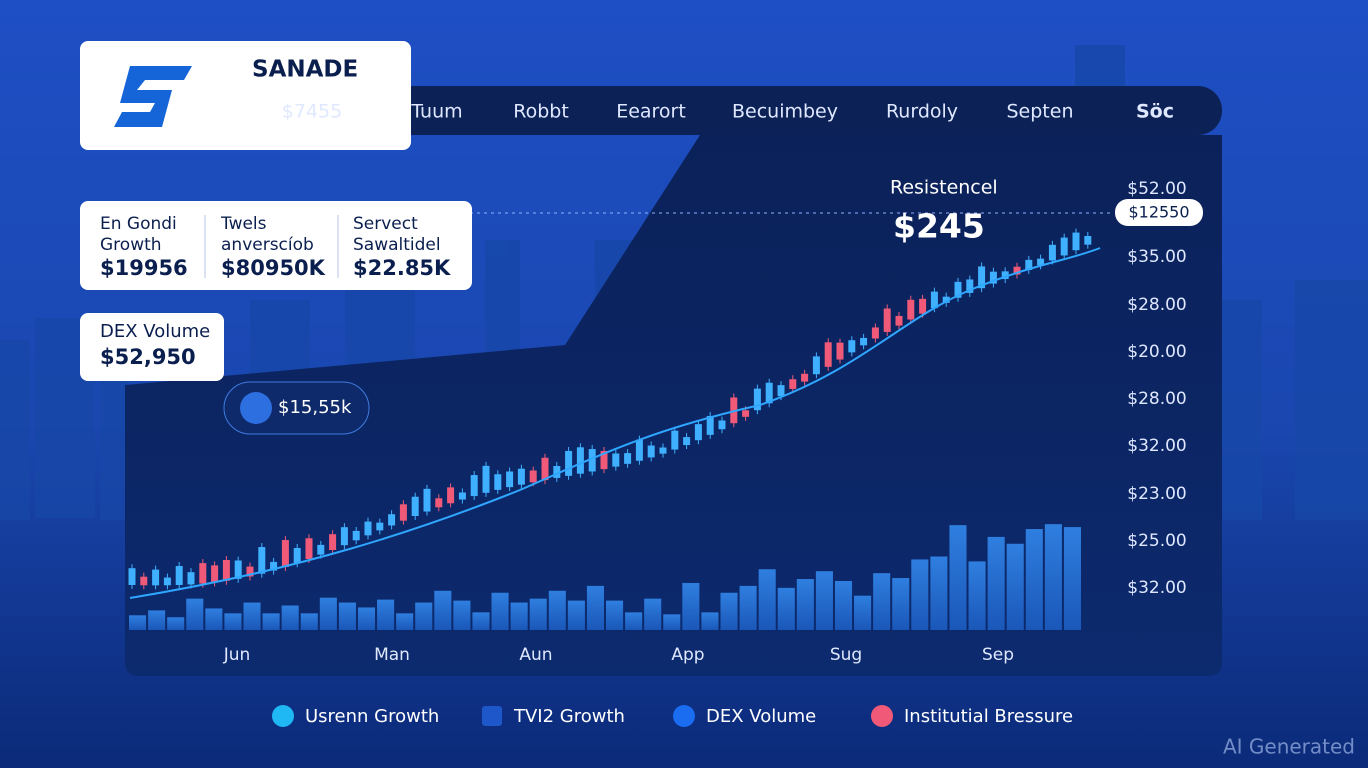 The height and width of the screenshot is (768, 1368). I want to click on legend-label: TVI2 Growth, so click(569, 716).